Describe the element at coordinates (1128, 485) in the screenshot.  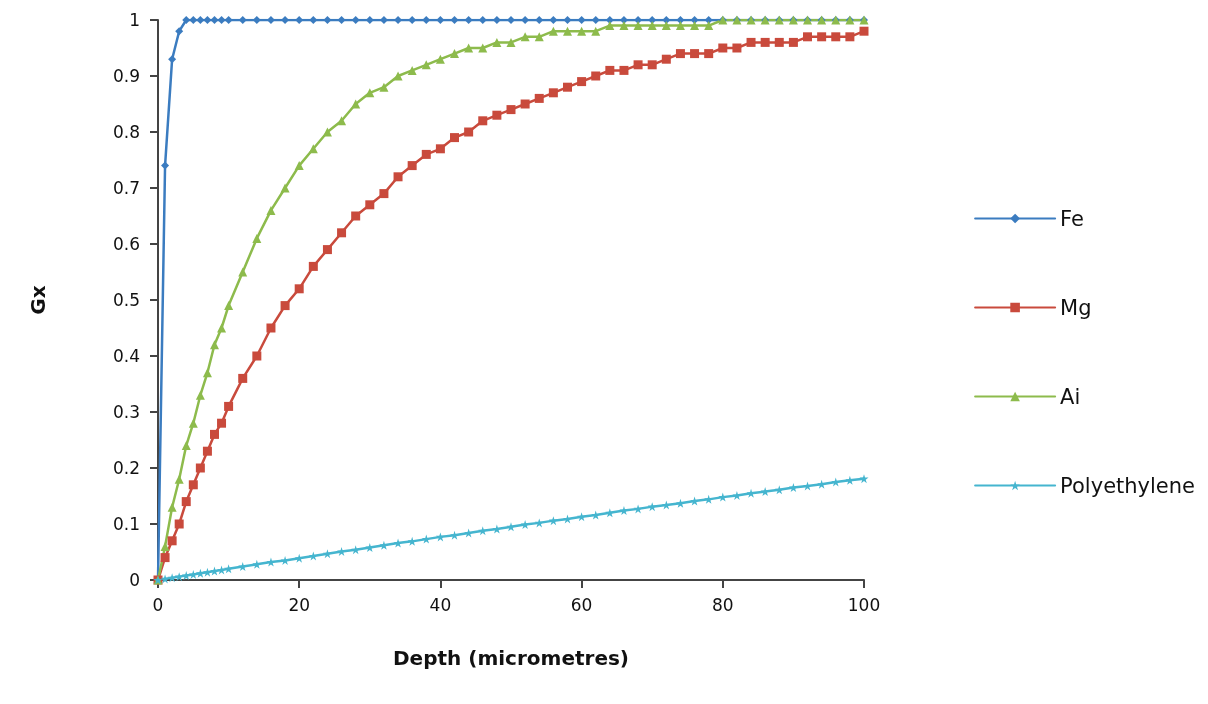
I see `legend-label: Polyethylene` at that location.